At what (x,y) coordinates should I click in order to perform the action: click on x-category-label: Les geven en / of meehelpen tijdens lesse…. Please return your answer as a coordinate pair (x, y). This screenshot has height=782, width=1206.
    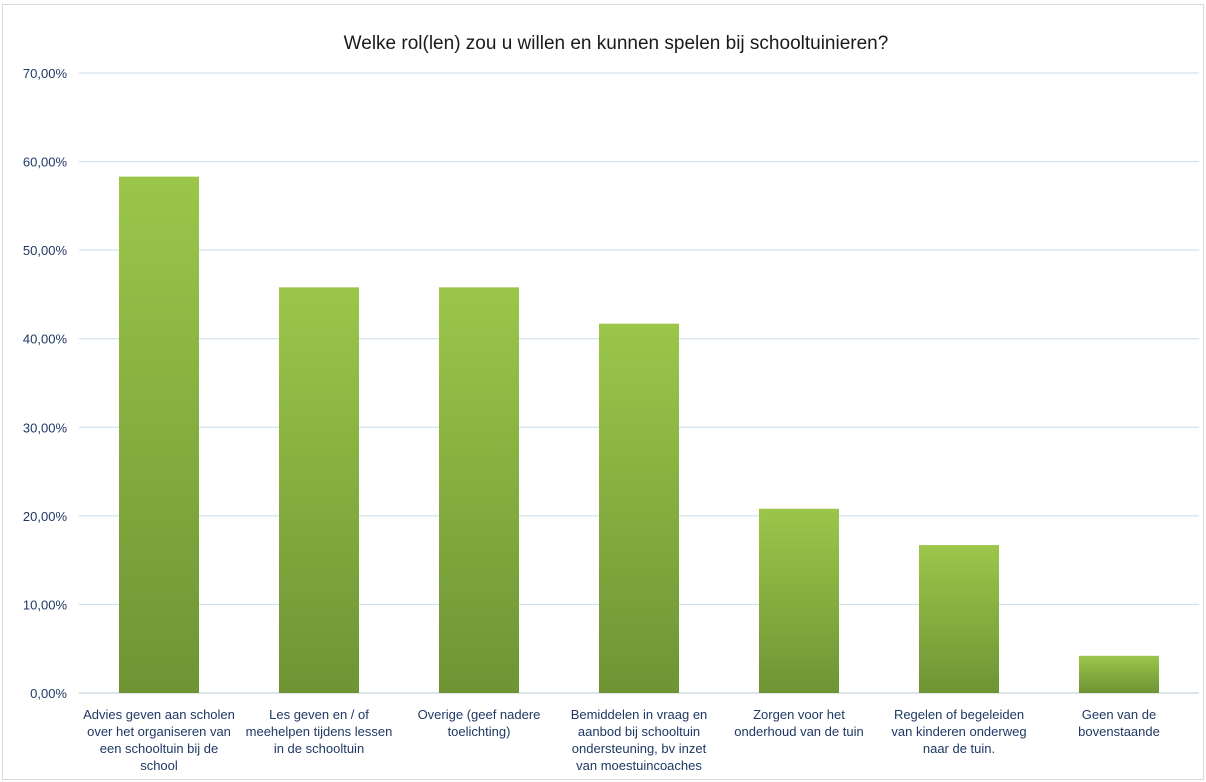
    Looking at the image, I should click on (319, 731).